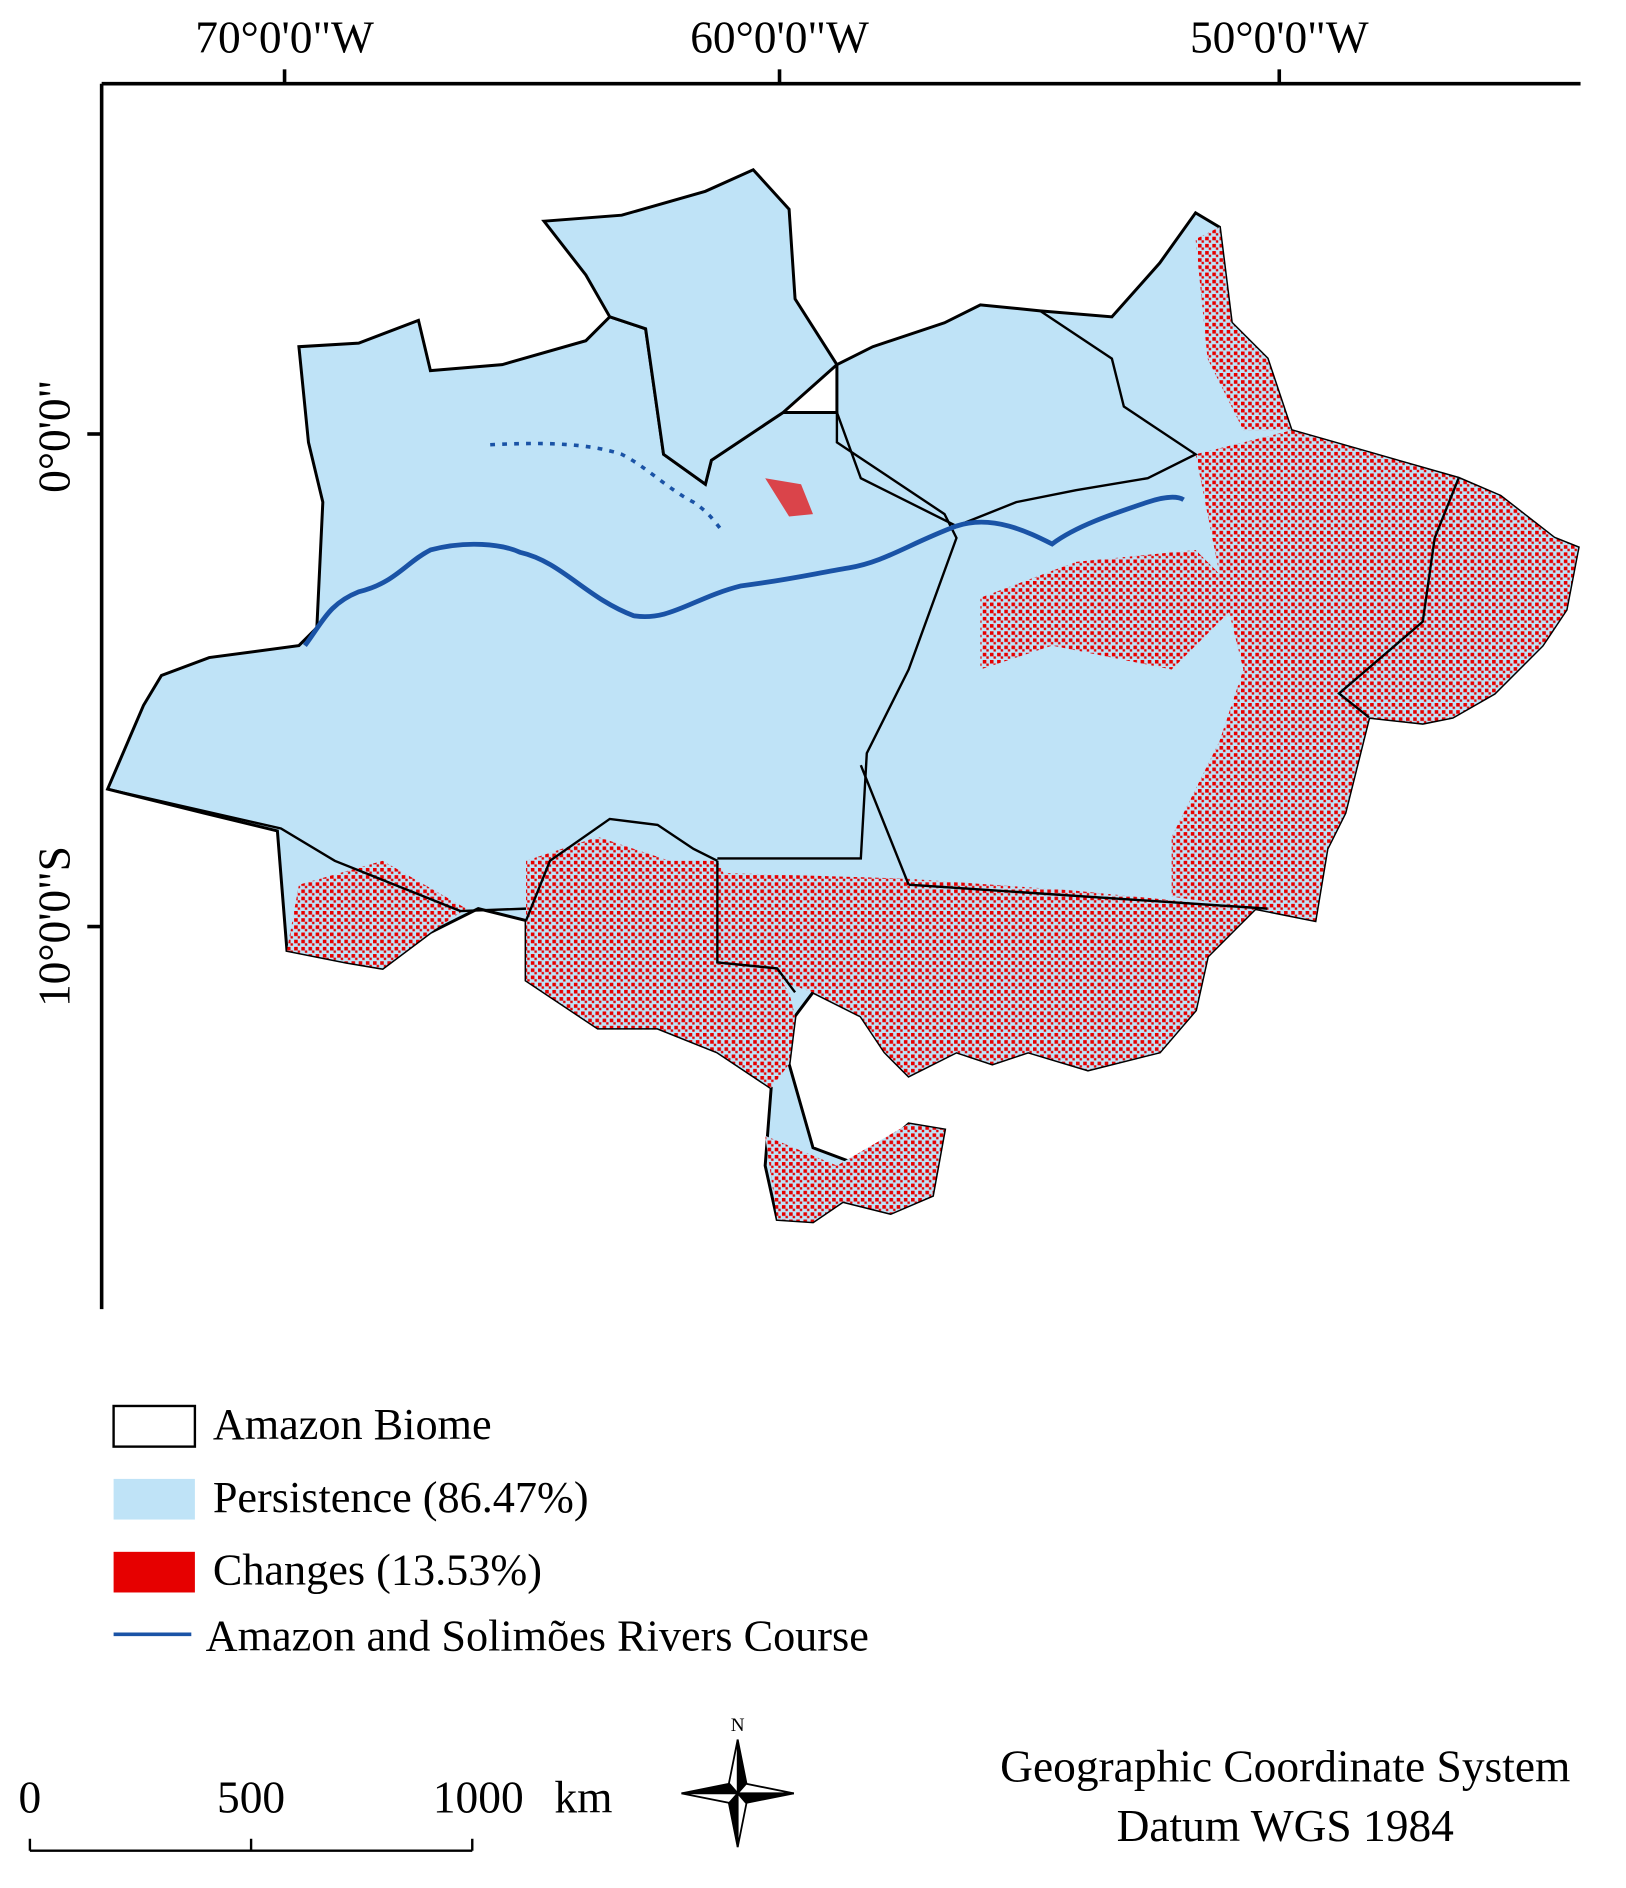  Describe the element at coordinates (743, 571) in the screenshot. I see `river-course` at that location.